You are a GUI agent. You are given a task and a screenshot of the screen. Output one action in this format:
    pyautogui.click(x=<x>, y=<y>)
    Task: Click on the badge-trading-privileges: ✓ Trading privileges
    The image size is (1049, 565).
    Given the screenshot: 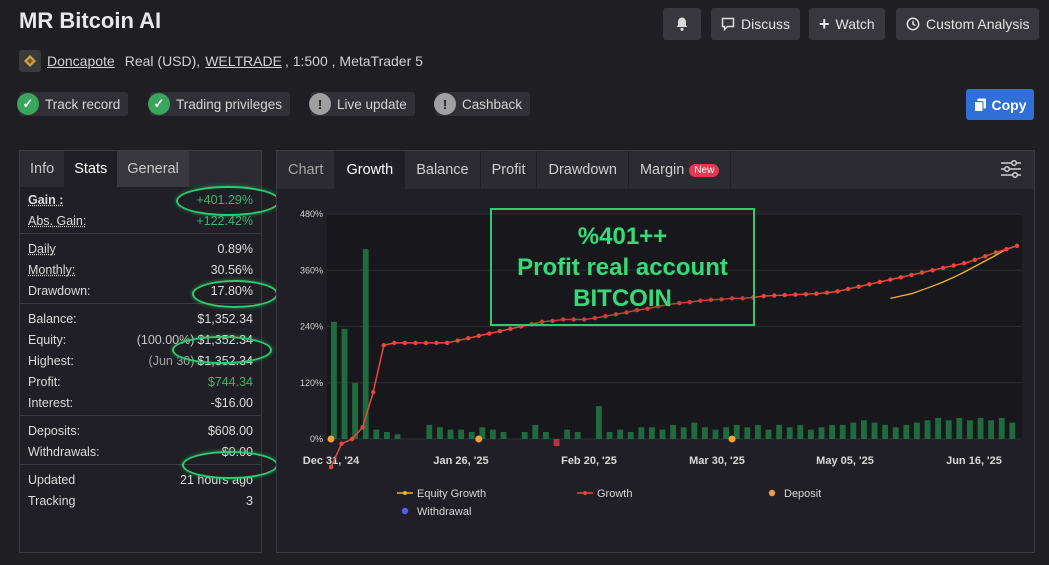 What is the action you would take?
    pyautogui.click(x=219, y=104)
    